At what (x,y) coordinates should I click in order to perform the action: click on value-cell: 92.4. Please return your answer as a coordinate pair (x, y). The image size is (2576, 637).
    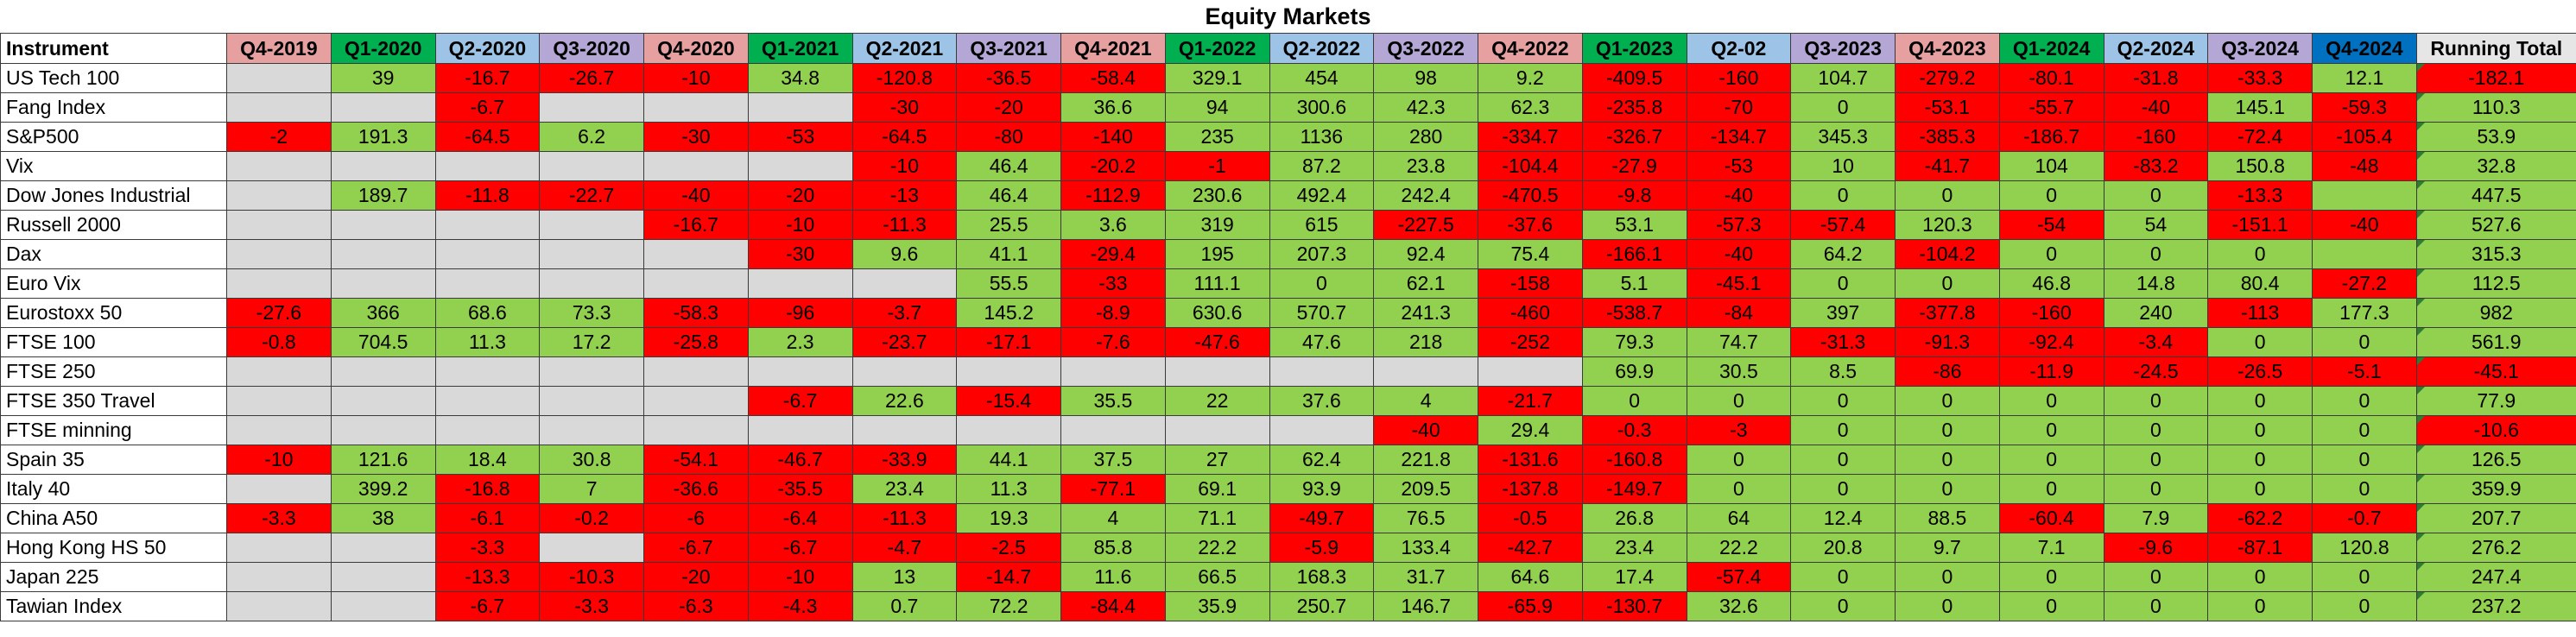
    Looking at the image, I should click on (1425, 254).